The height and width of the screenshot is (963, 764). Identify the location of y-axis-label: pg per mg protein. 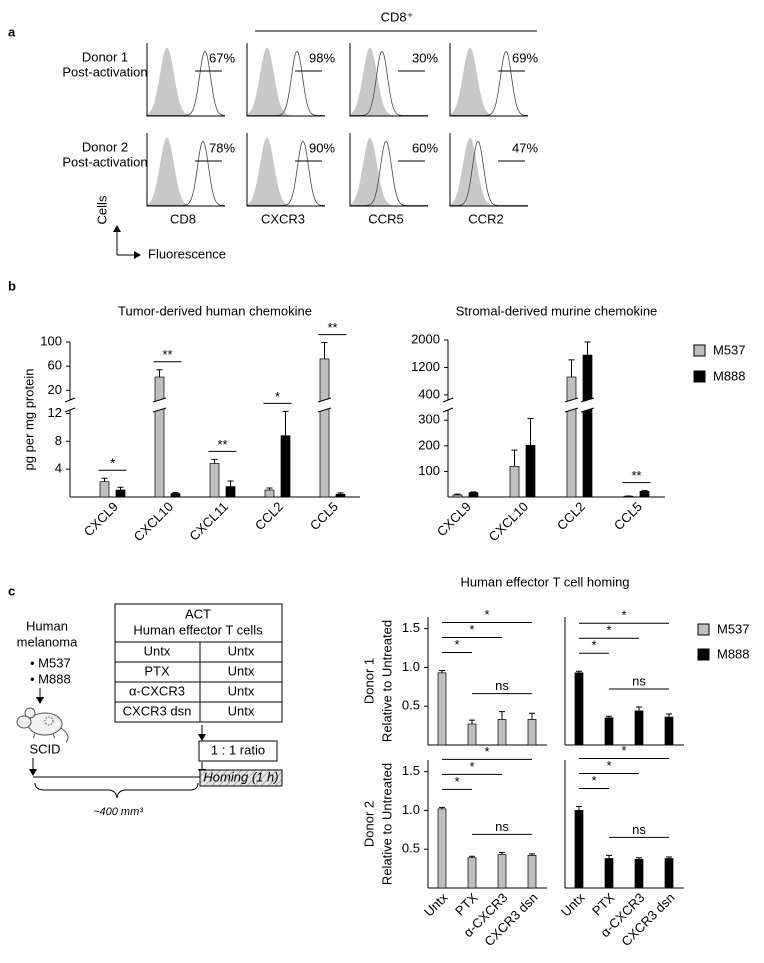
(28, 420).